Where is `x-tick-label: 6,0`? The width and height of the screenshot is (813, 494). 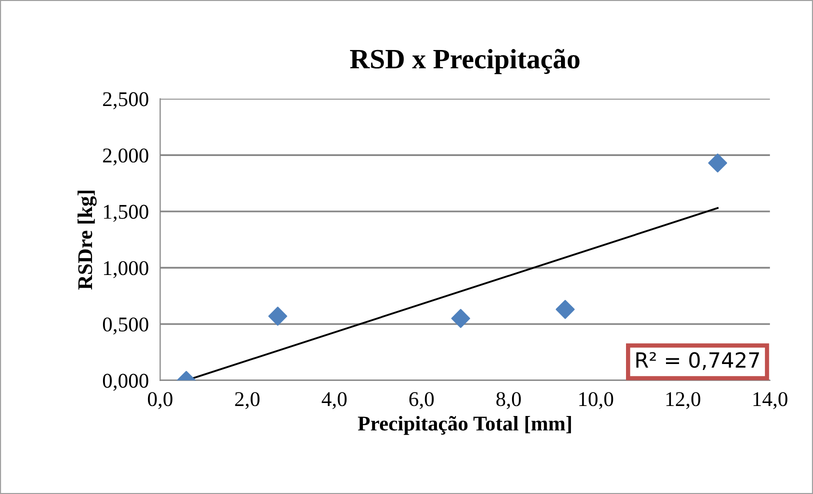 x-tick-label: 6,0 is located at coordinates (421, 401).